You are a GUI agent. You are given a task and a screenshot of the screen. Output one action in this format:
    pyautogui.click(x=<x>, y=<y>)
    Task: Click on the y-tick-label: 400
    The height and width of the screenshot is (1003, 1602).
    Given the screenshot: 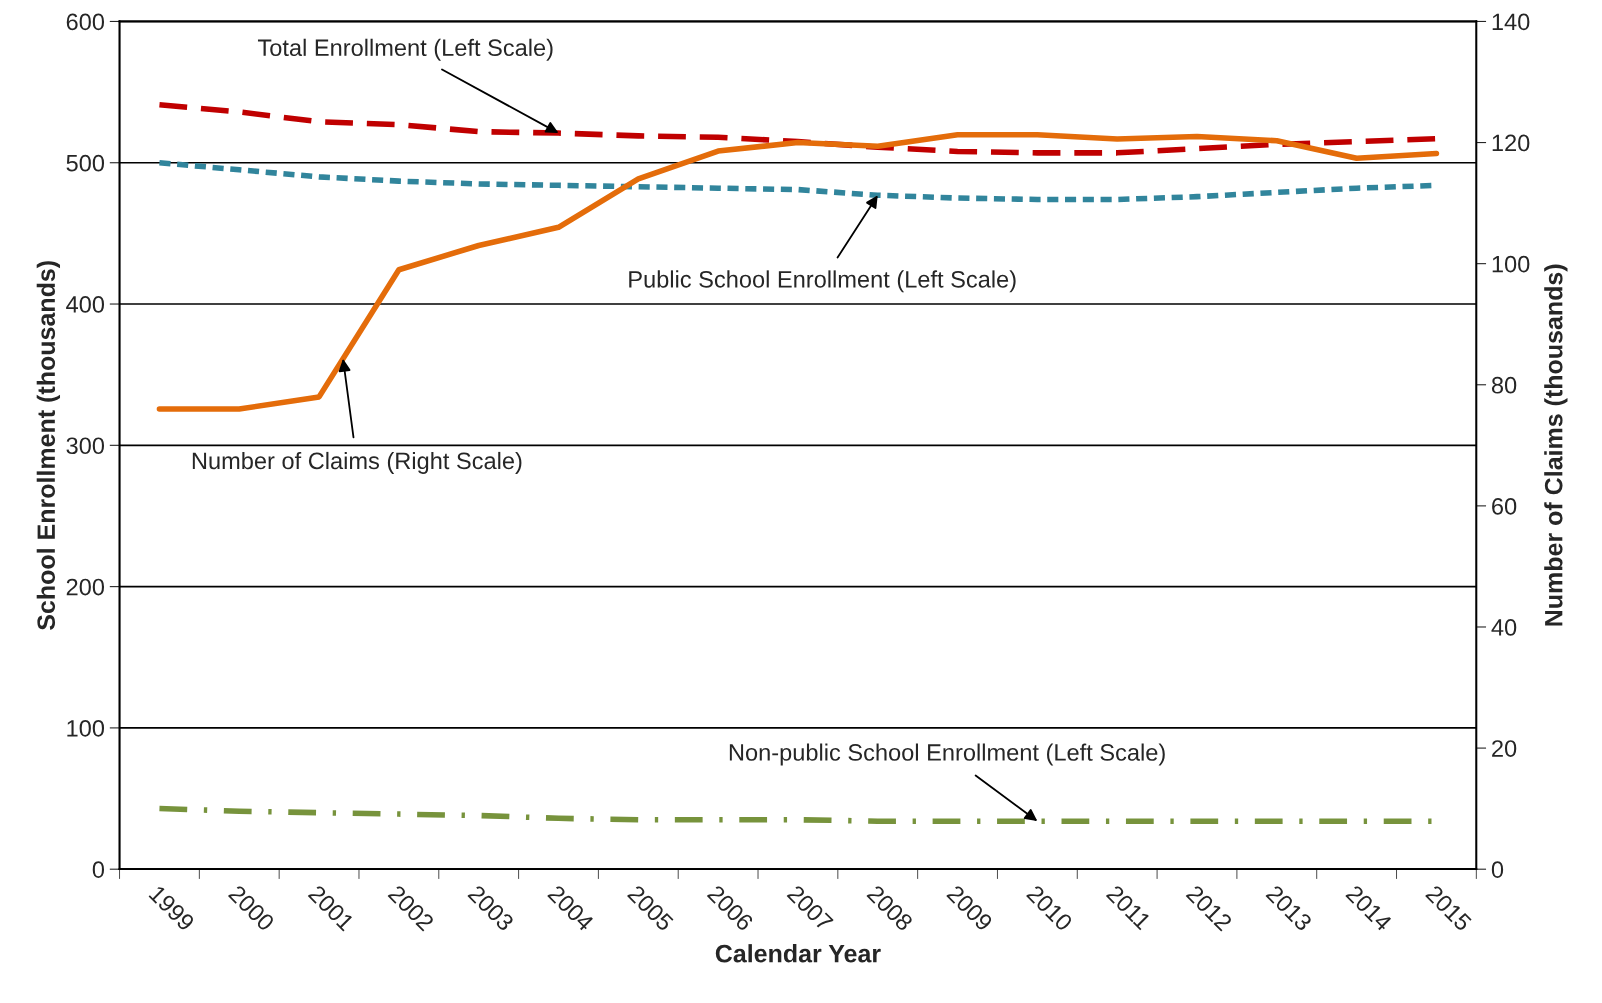 What is the action you would take?
    pyautogui.click(x=85, y=304)
    